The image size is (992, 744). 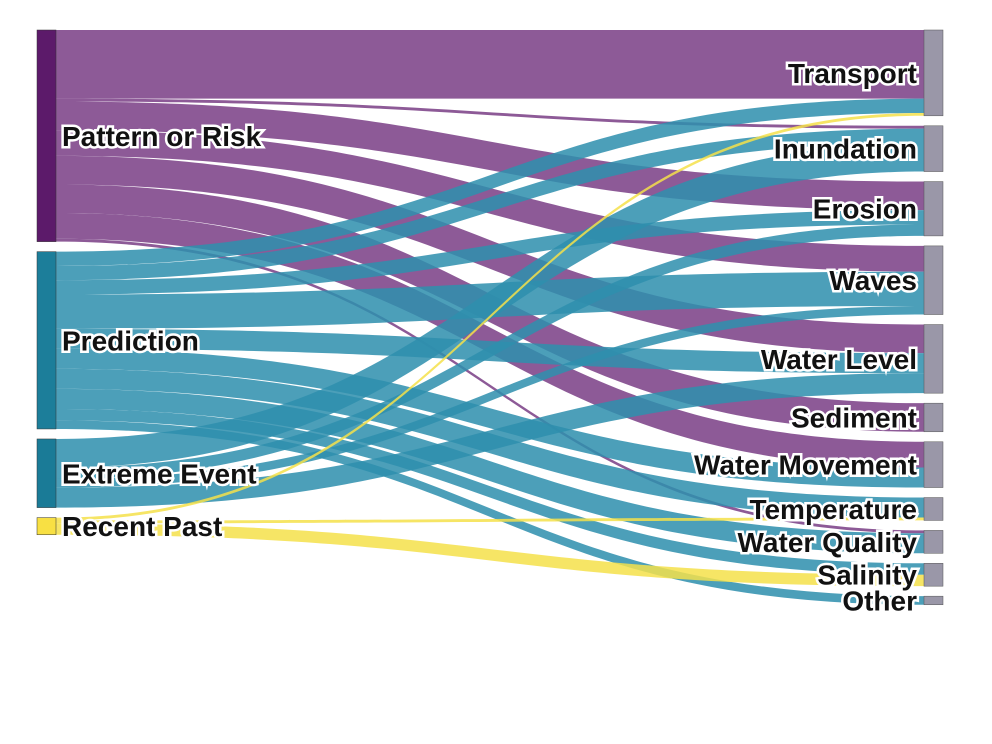 What do you see at coordinates (130, 340) in the screenshot?
I see `source-label-prediction: Prediction` at bounding box center [130, 340].